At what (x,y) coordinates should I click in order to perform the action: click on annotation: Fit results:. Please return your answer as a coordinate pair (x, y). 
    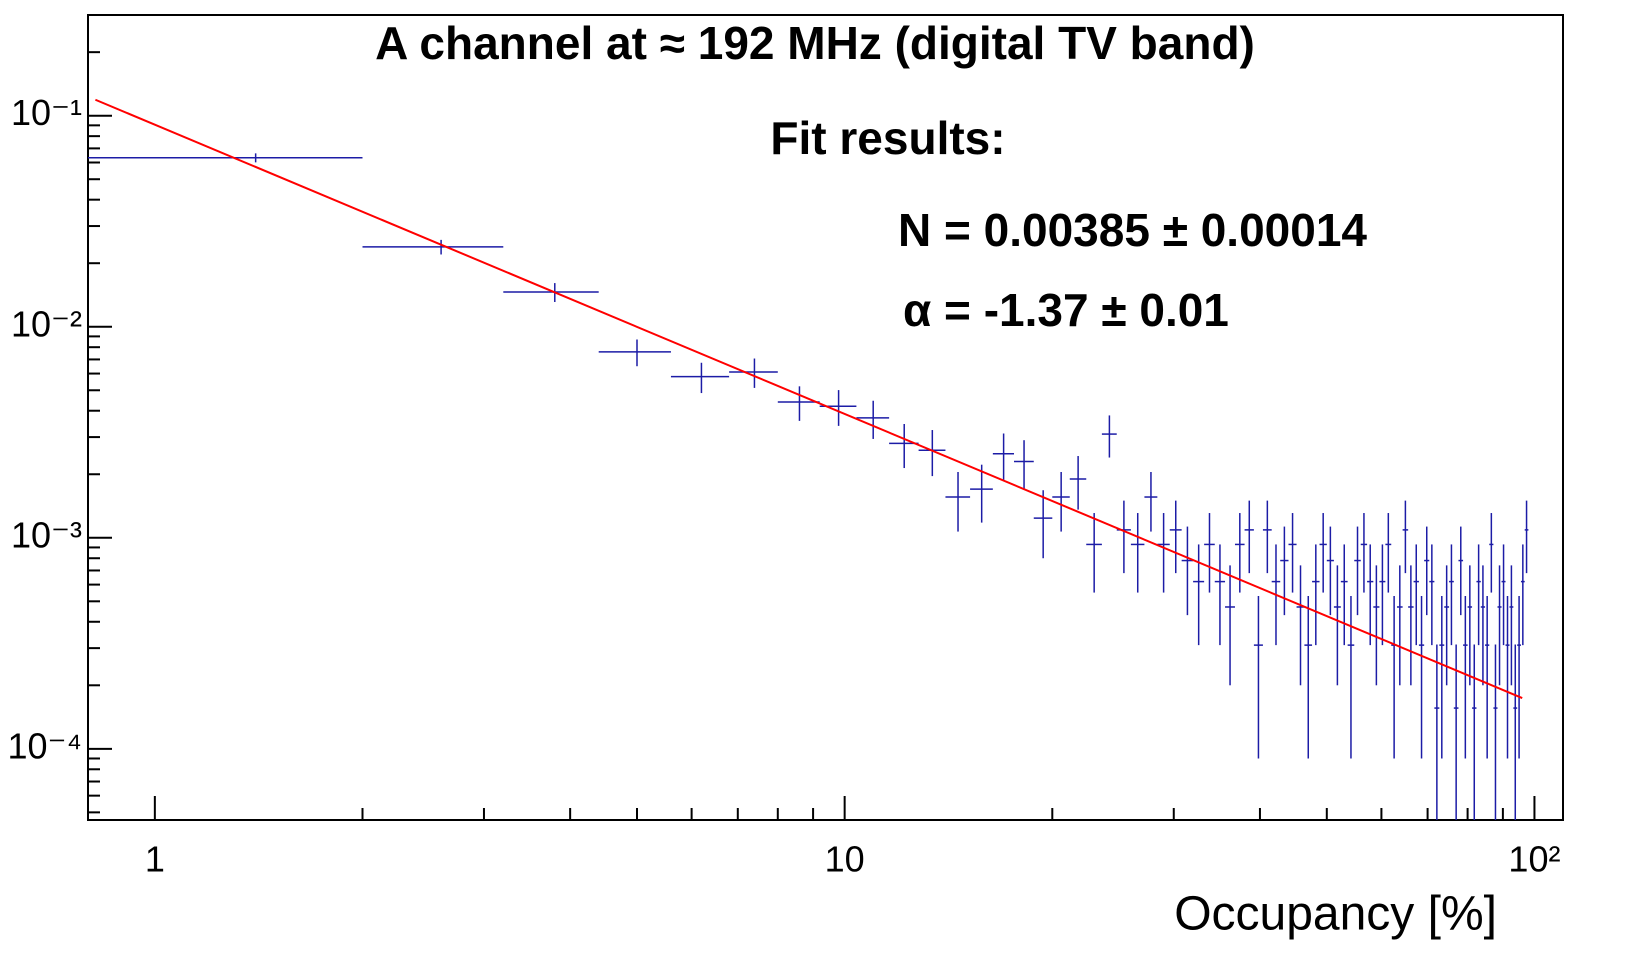
    Looking at the image, I should click on (887, 138).